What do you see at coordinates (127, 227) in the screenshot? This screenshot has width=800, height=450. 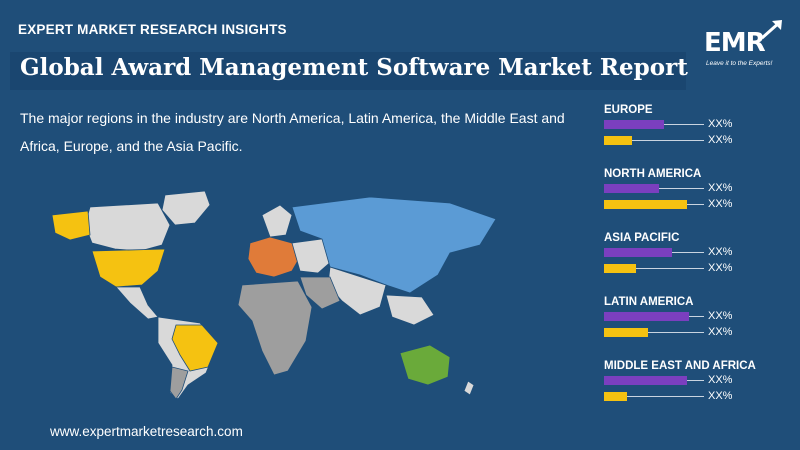 I see `map-canada` at bounding box center [127, 227].